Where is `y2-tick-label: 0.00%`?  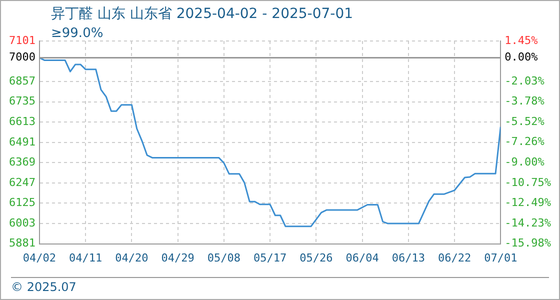
y2-tick-label: 0.00% is located at coordinates (521, 57).